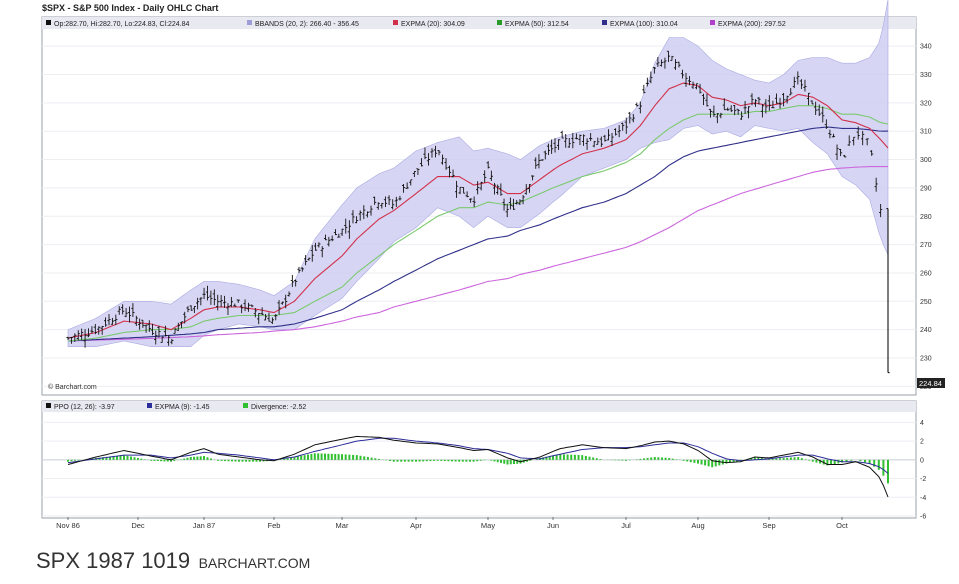 The height and width of the screenshot is (584, 959). Describe the element at coordinates (926, 302) in the screenshot. I see `price-y-tick-label: 250` at that location.